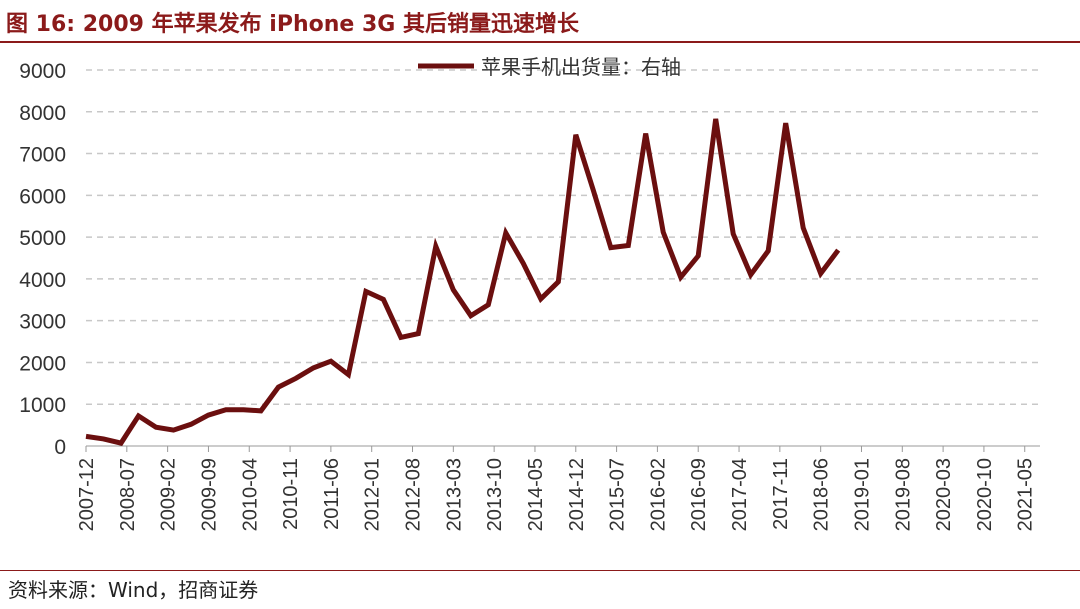 The height and width of the screenshot is (609, 1080). What do you see at coordinates (60, 447) in the screenshot?
I see `y-tick-label: 0` at bounding box center [60, 447].